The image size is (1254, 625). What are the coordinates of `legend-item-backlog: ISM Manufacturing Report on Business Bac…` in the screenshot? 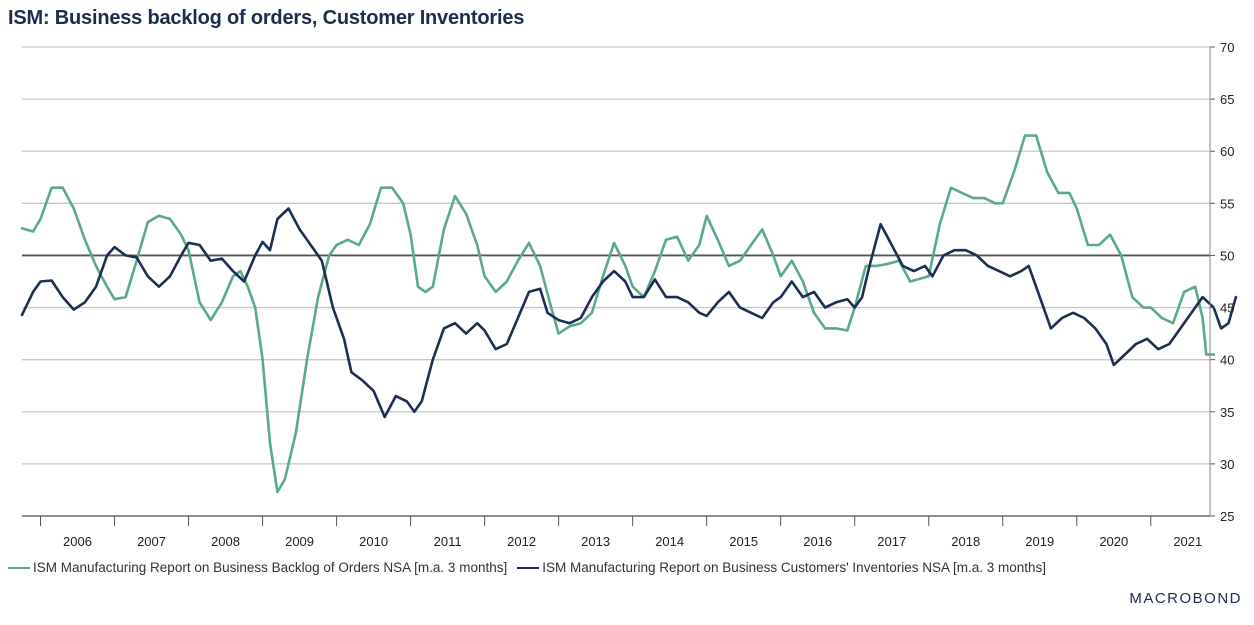 It's located at (257, 567).